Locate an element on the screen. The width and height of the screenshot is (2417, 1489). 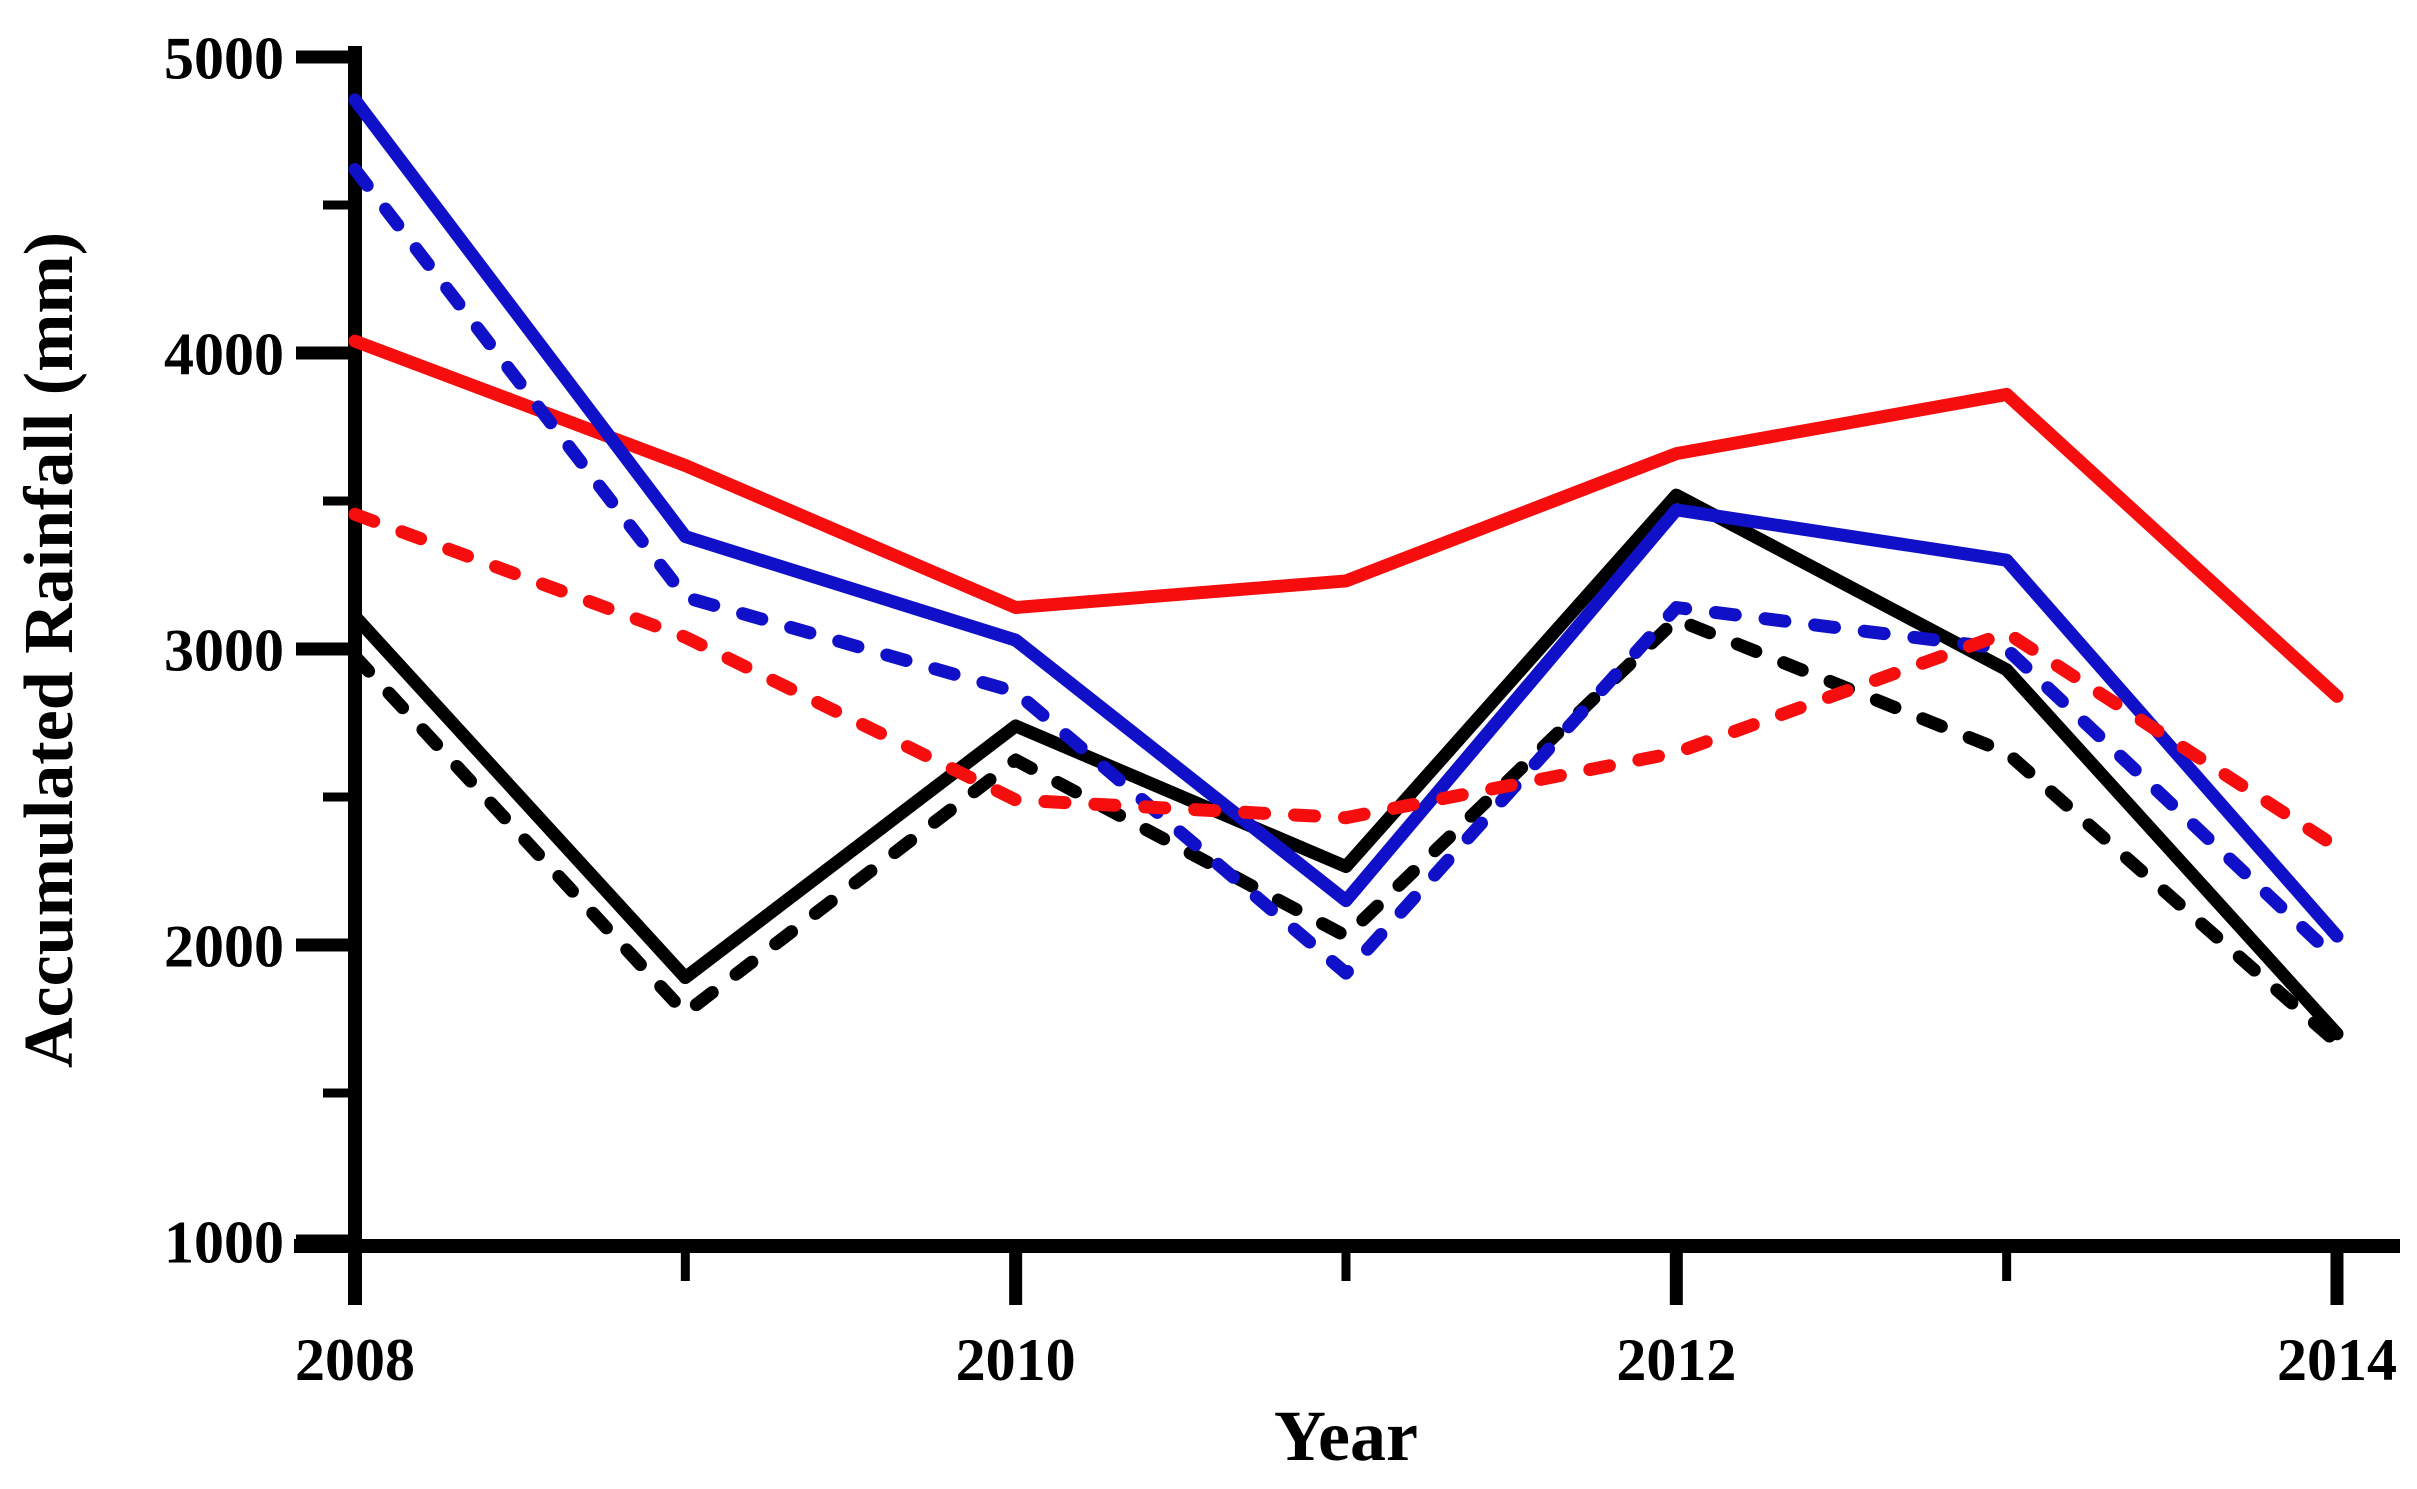
y-tick-label-5000: 5000 is located at coordinates (224, 59).